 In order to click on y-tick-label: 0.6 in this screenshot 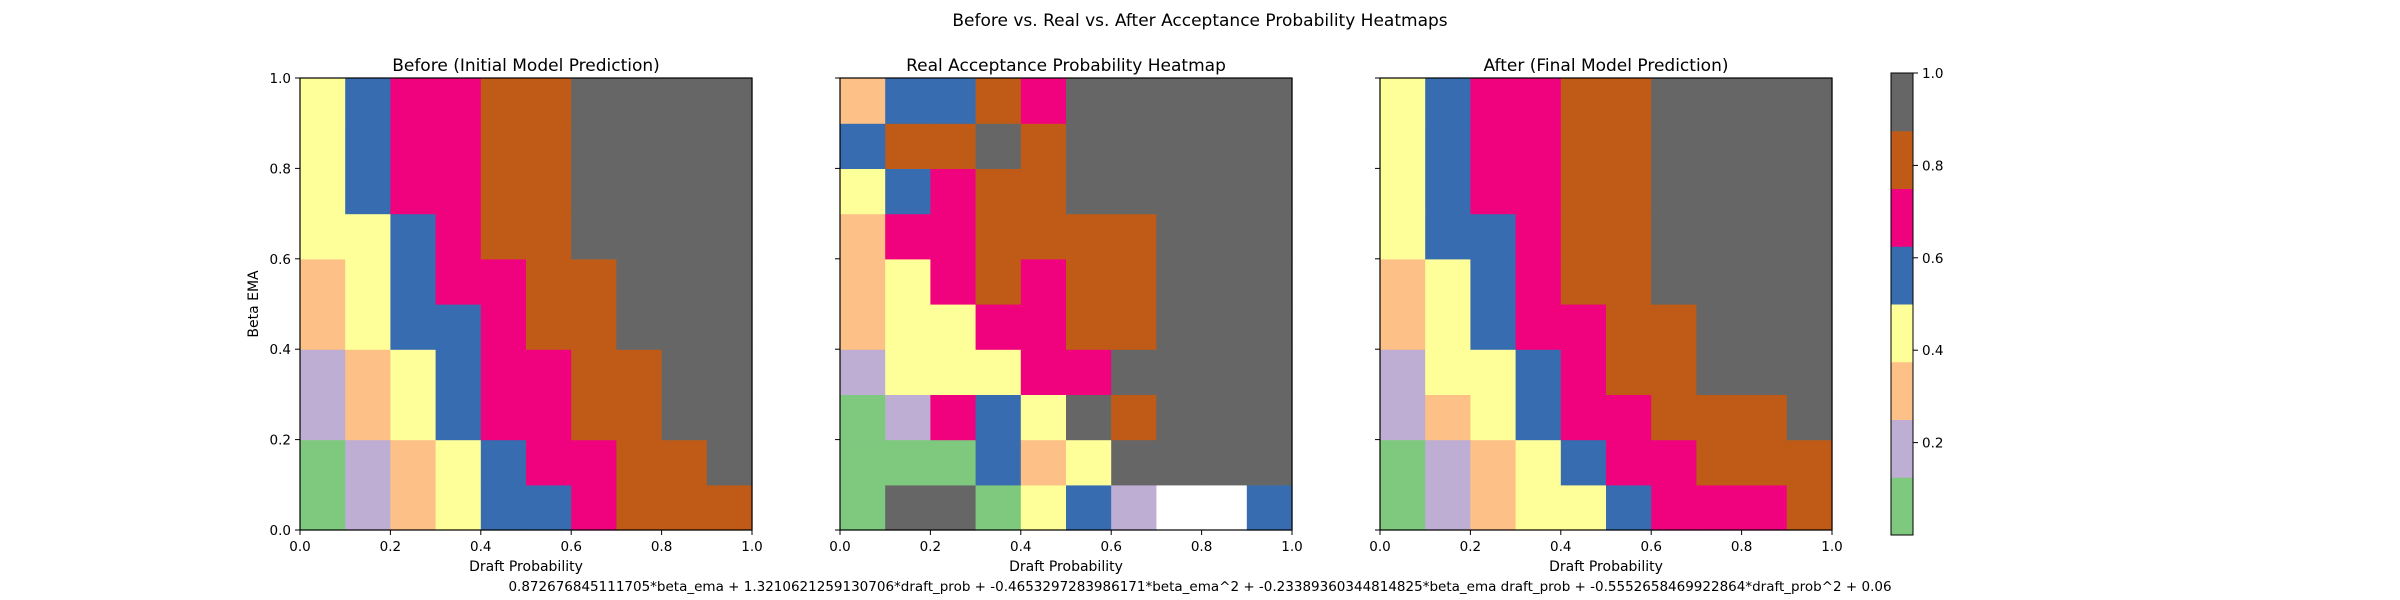, I will do `click(280, 260)`.